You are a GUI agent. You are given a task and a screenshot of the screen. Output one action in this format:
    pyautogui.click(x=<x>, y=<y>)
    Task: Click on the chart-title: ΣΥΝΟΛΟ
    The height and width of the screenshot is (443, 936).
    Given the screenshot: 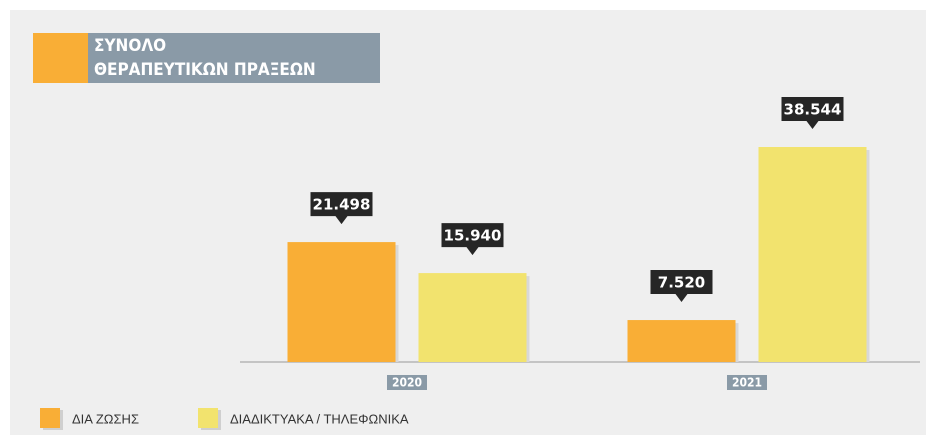 What is the action you would take?
    pyautogui.click(x=130, y=46)
    